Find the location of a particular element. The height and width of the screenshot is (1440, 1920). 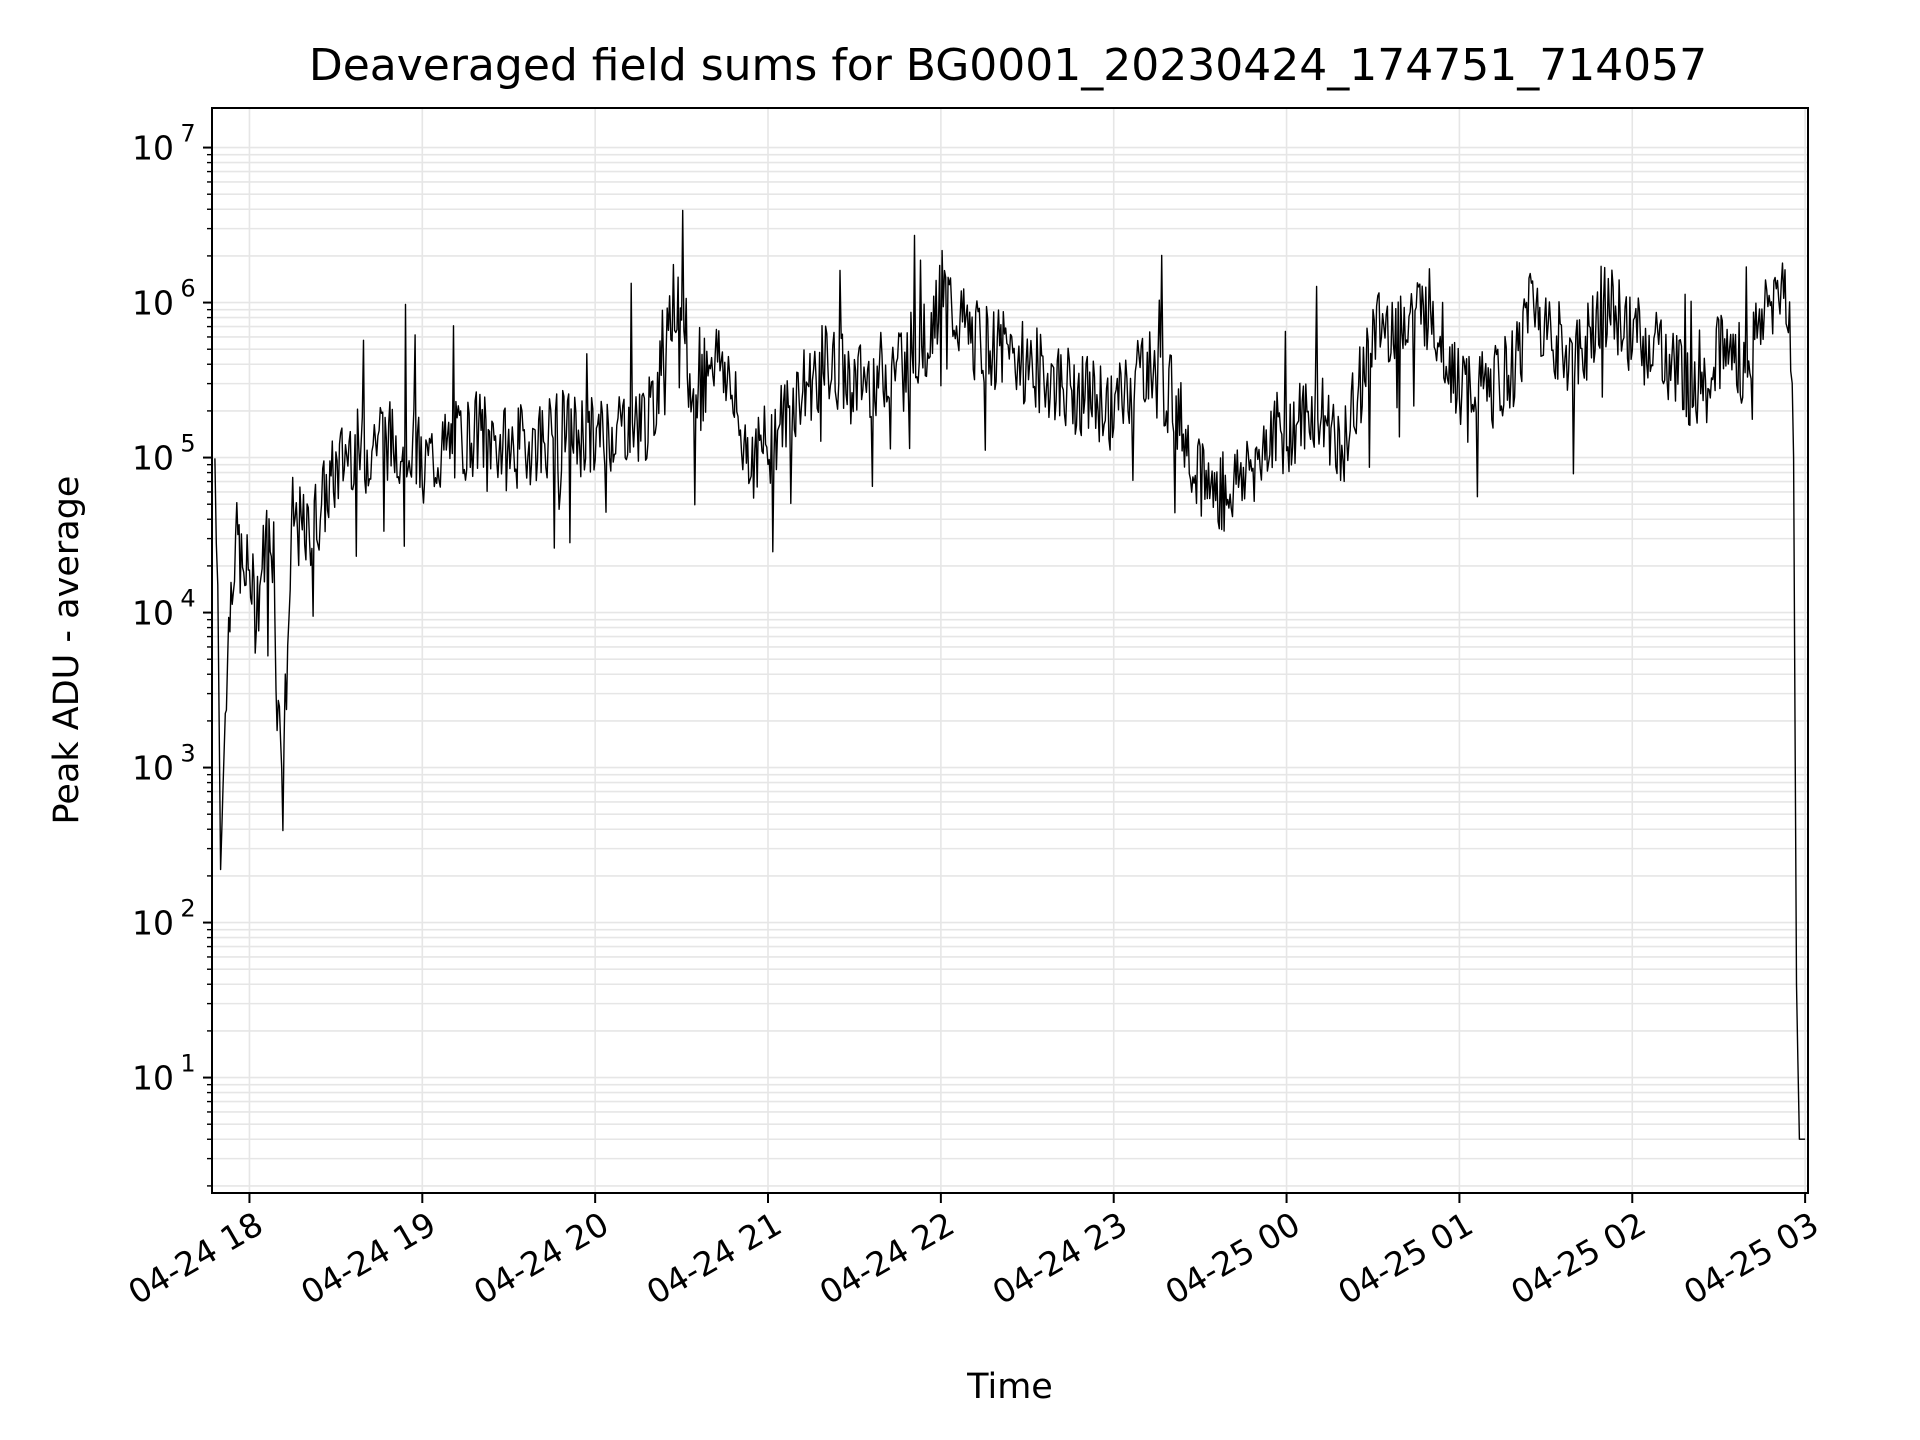

x-tick-label: 04-24 20 is located at coordinates (541, 1258).